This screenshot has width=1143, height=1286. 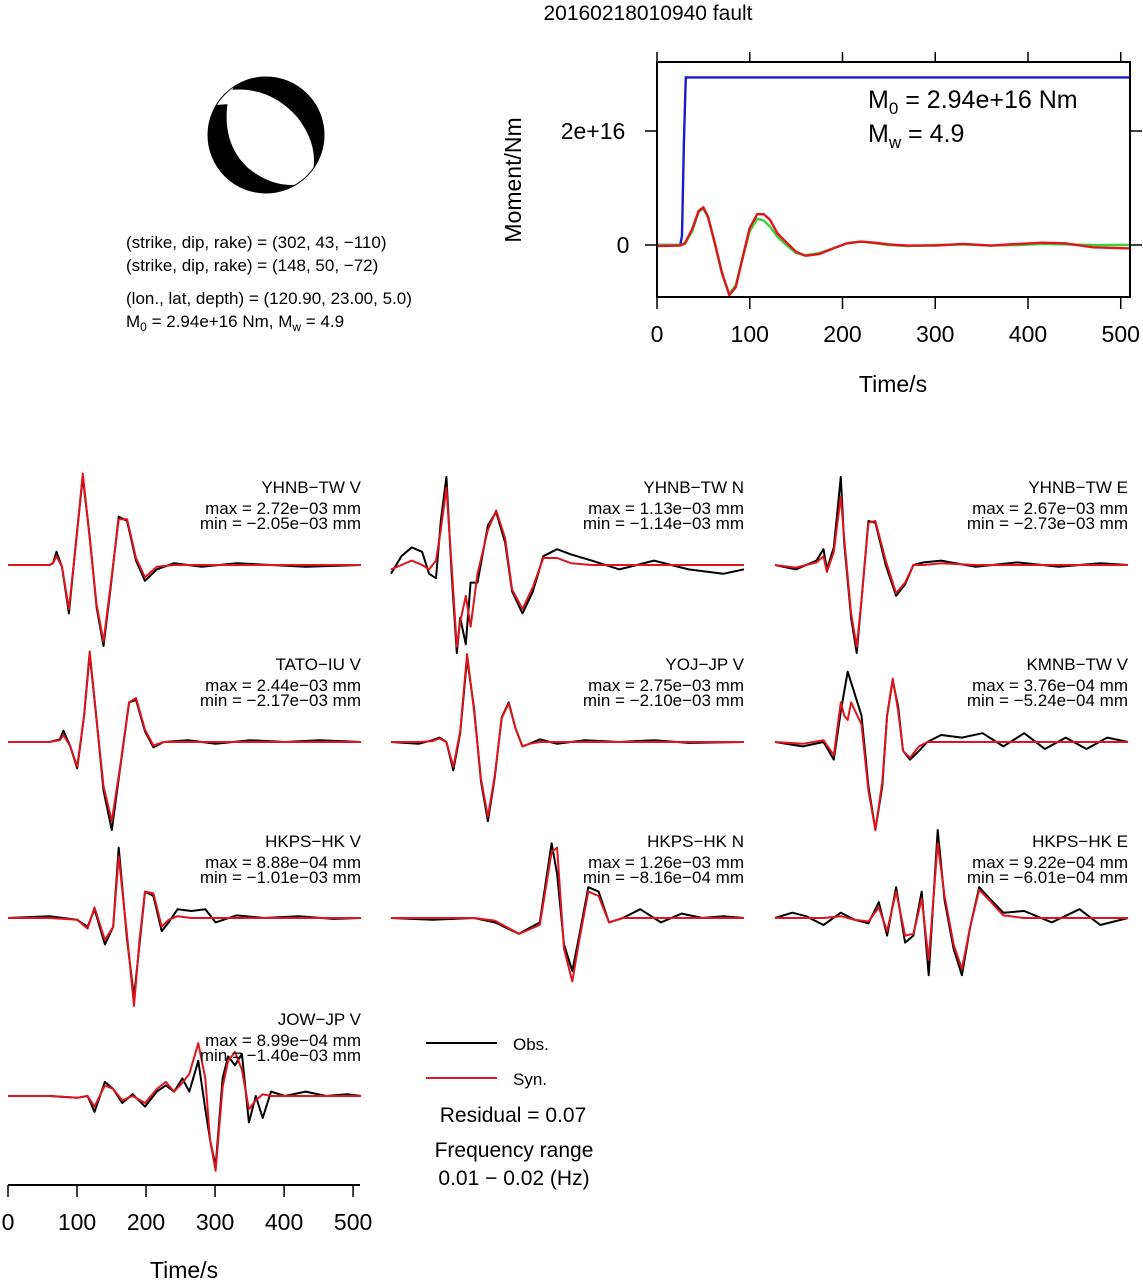 I want to click on station-label: YOJ−JP V, so click(x=704, y=664).